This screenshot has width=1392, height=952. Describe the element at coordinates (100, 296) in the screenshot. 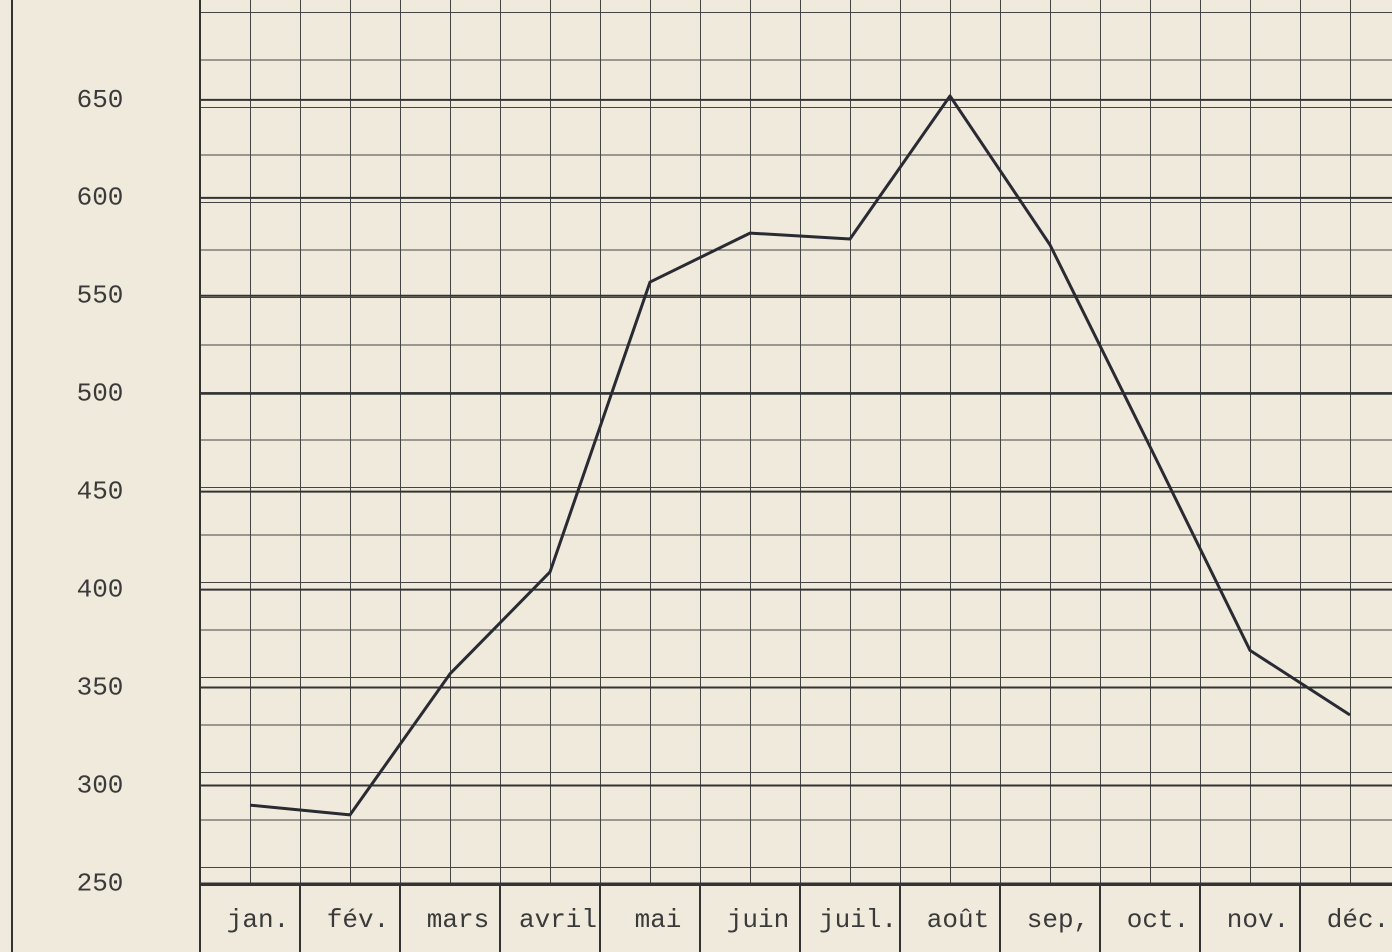

I see `y-tick-label: 550` at that location.